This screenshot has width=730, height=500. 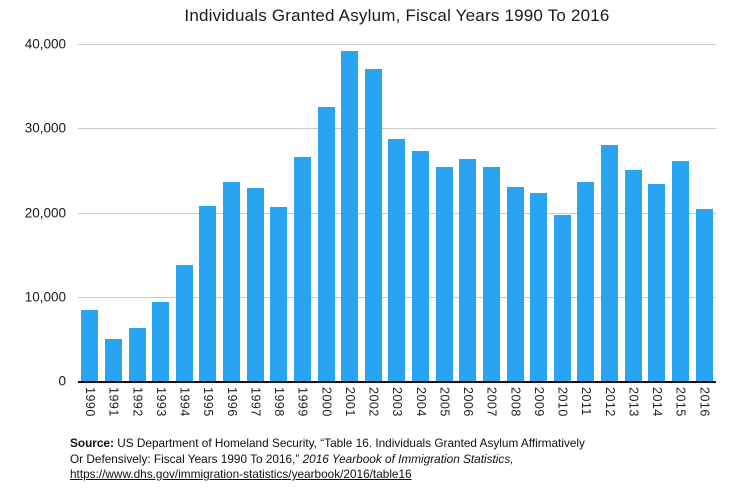 I want to click on bar-slot-1990, so click(x=90, y=212).